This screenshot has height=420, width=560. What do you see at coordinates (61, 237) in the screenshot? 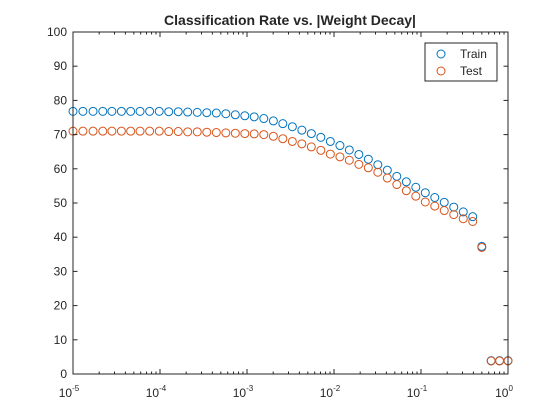
I see `y-tick-label: 40` at bounding box center [61, 237].